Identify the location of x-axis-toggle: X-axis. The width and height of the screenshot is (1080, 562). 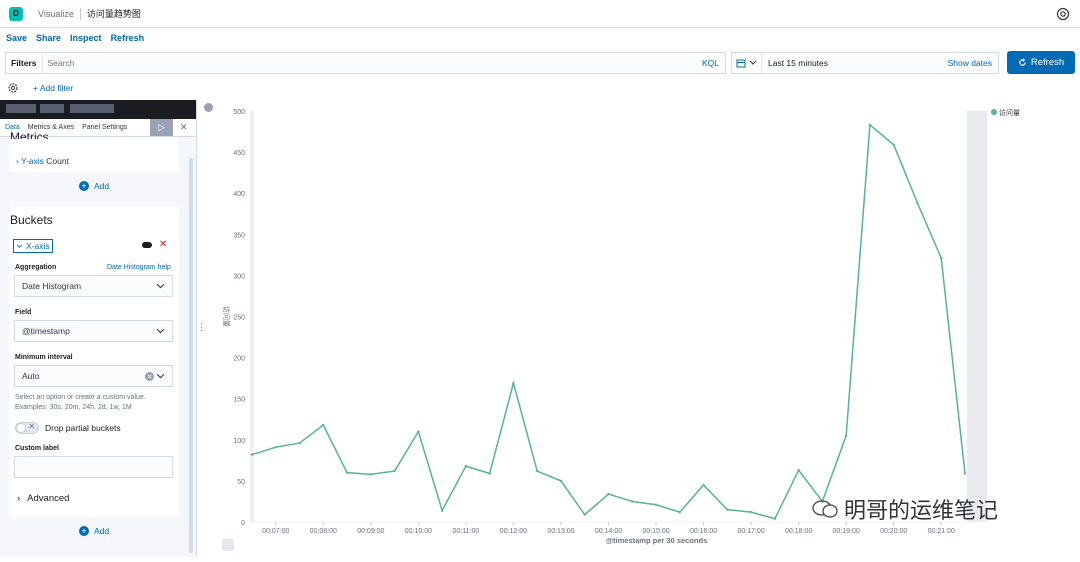
(33, 246).